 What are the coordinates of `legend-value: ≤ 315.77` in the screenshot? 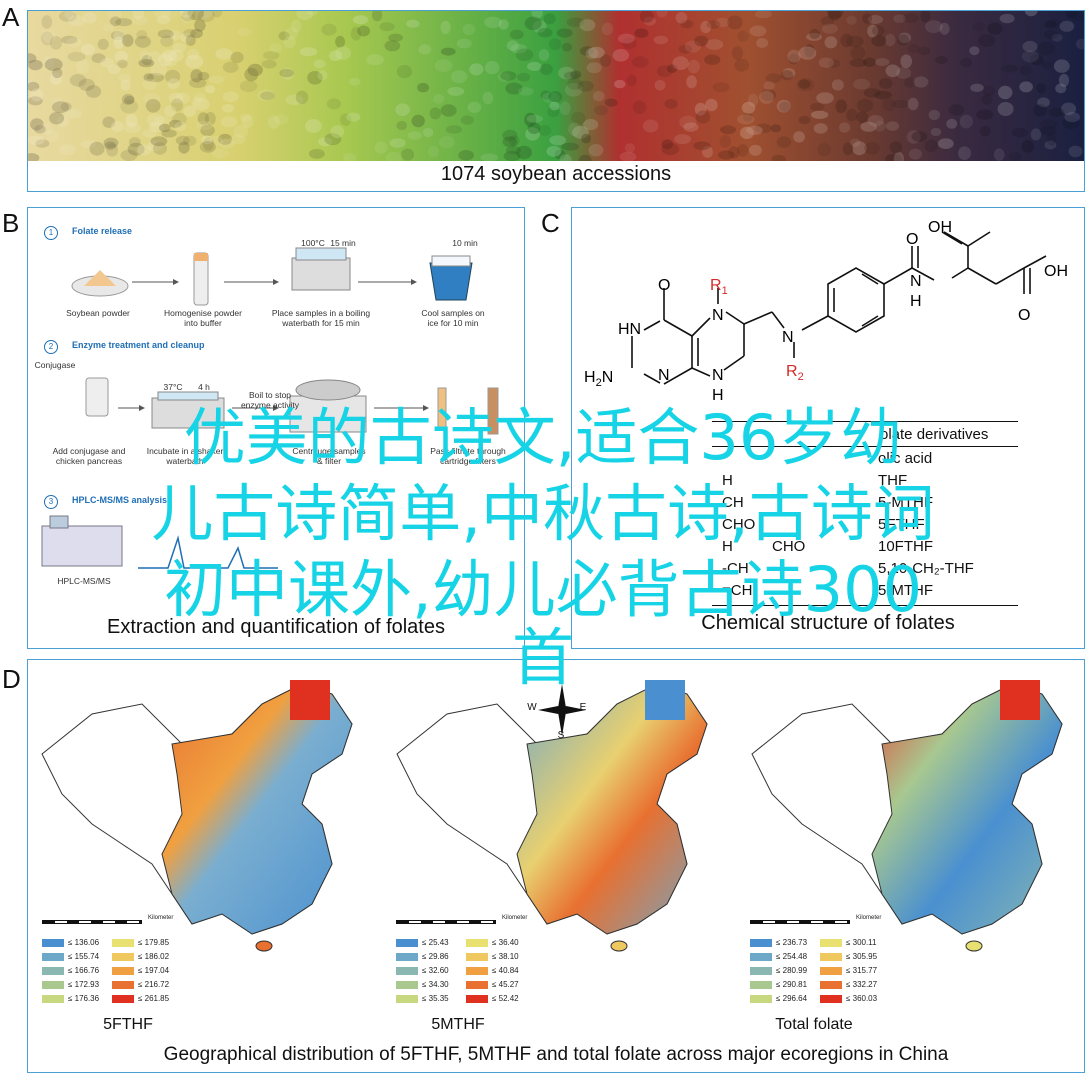 It's located at (862, 970).